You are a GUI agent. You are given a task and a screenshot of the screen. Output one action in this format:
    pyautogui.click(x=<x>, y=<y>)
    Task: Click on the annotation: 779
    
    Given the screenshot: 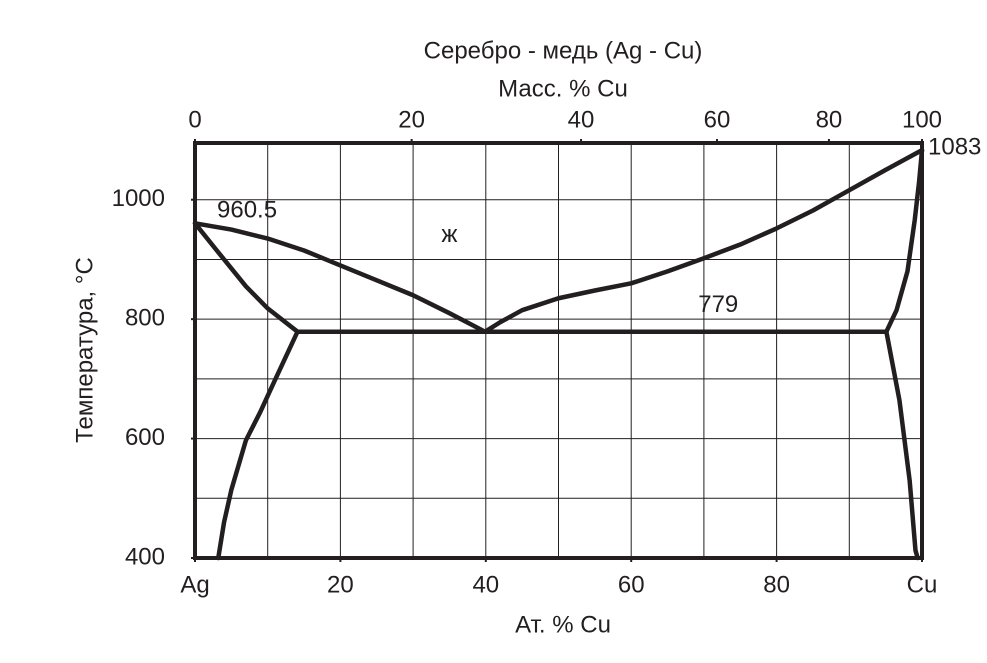 What is the action you would take?
    pyautogui.click(x=718, y=304)
    